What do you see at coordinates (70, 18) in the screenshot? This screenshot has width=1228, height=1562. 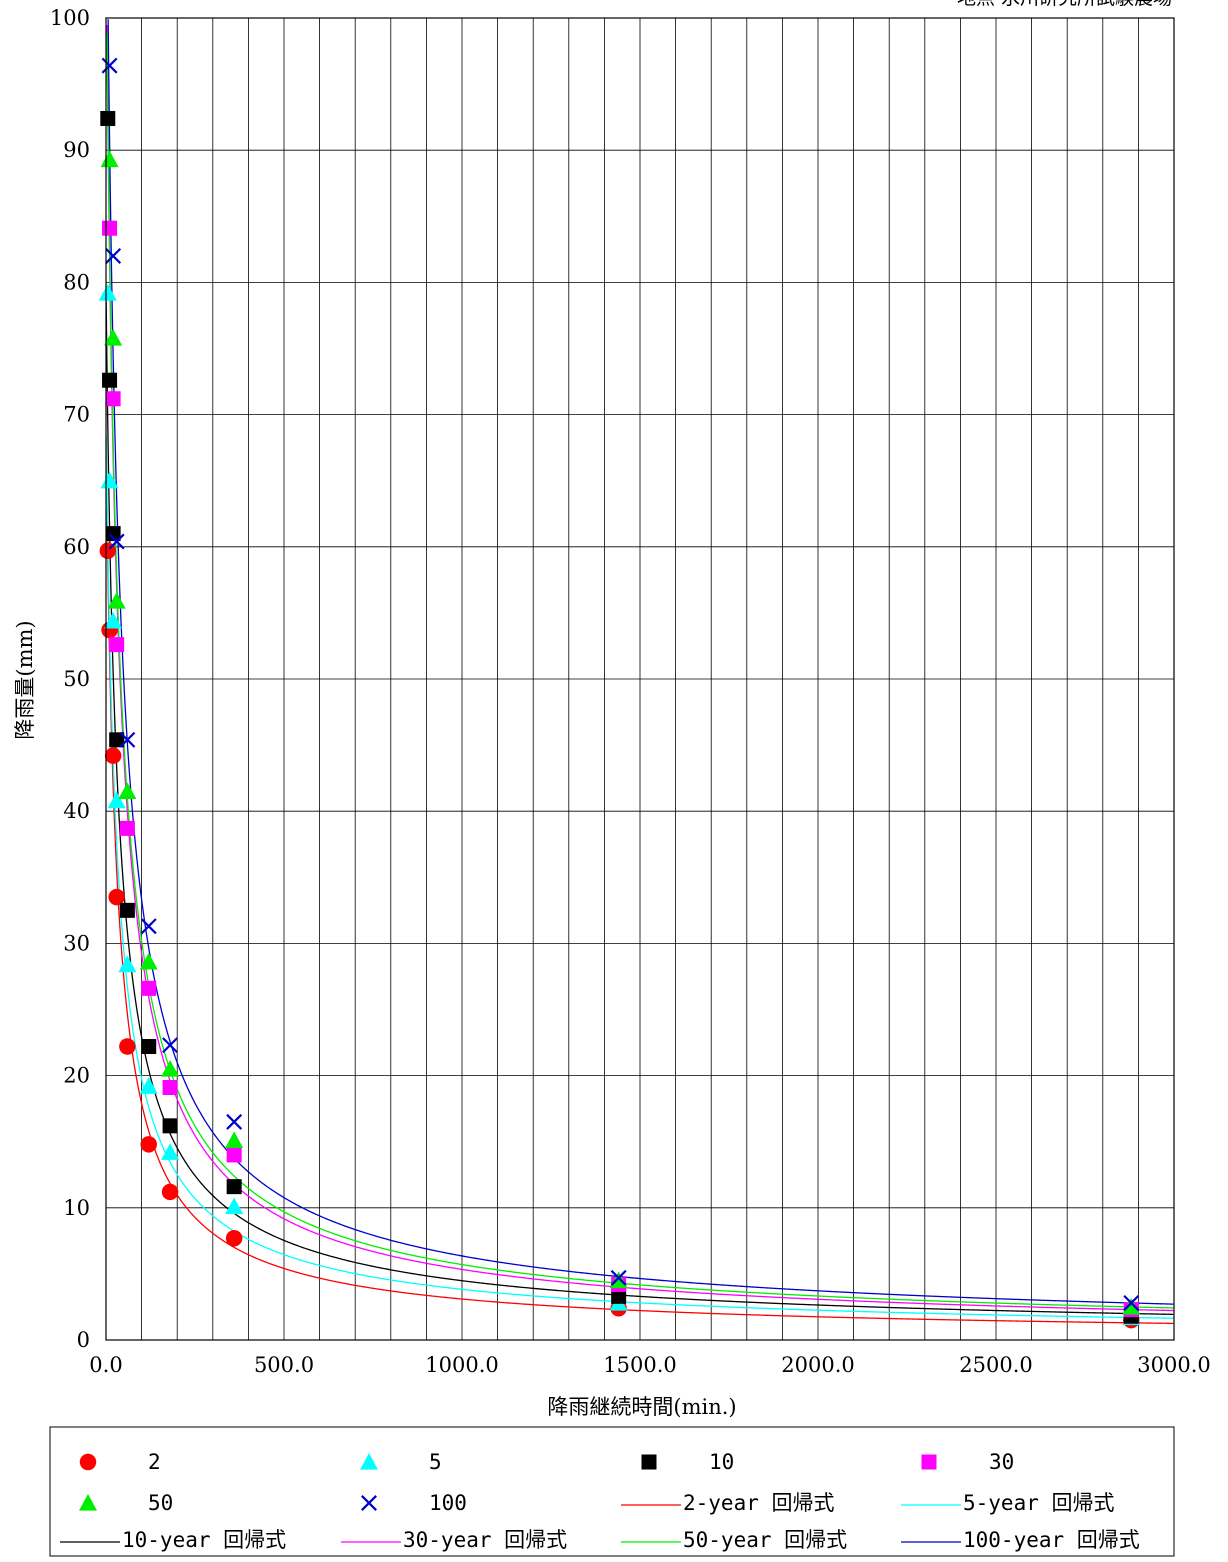 I see `y-tick-label: 100` at bounding box center [70, 18].